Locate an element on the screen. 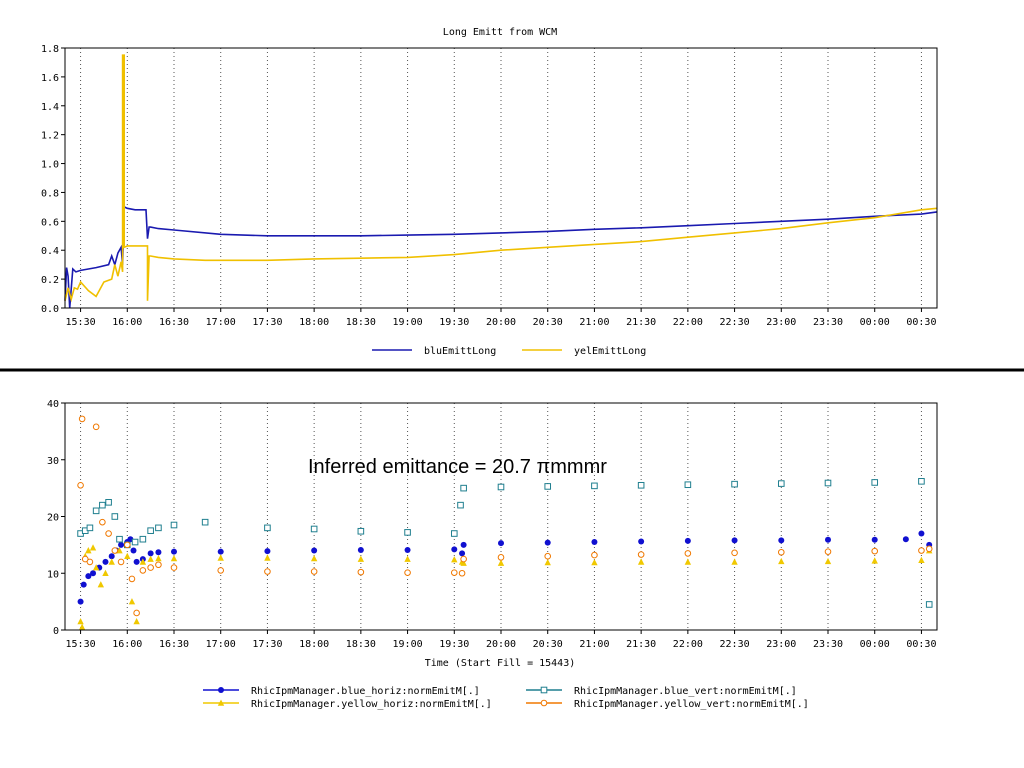  x-axis-label: Time (Start Fill = 15443) is located at coordinates (500, 663).